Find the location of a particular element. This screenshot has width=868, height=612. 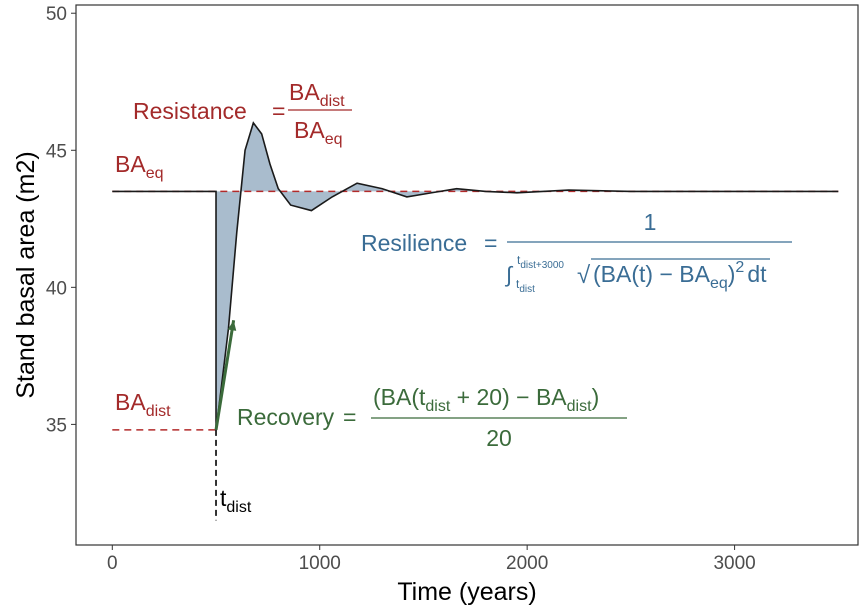

denominator: BAeq is located at coordinates (318, 132).